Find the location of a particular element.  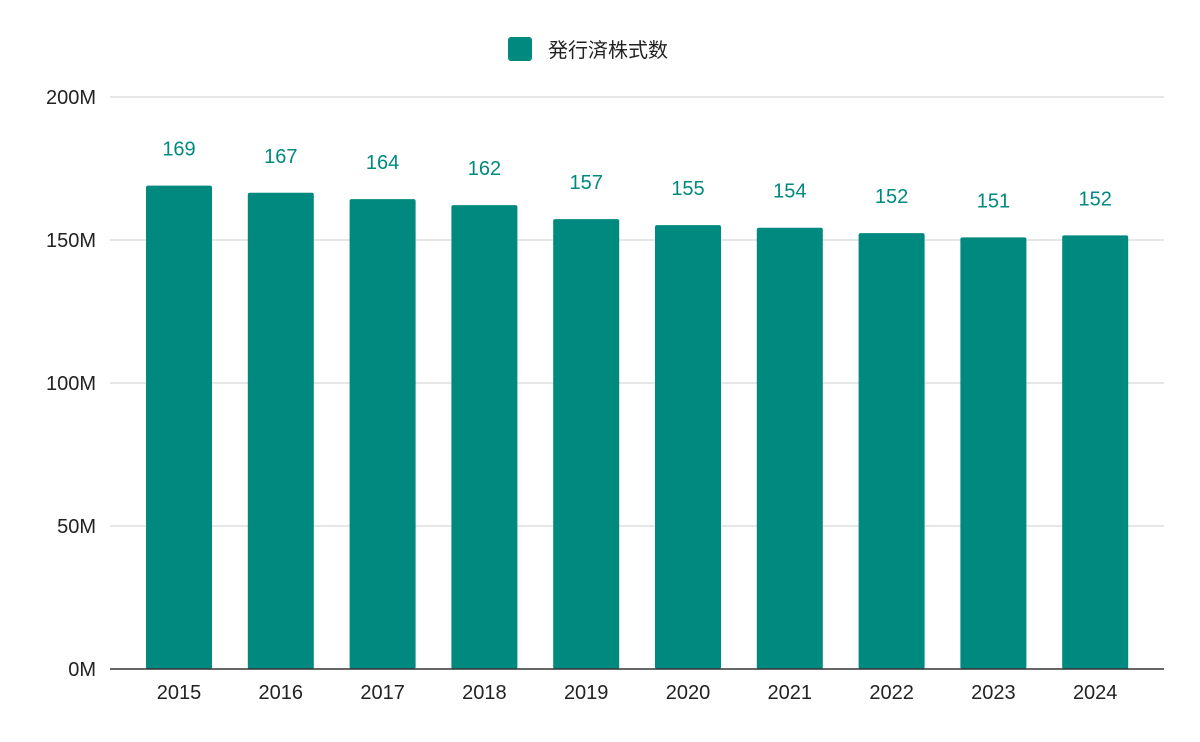

data-label-2022: 152 is located at coordinates (891, 197).